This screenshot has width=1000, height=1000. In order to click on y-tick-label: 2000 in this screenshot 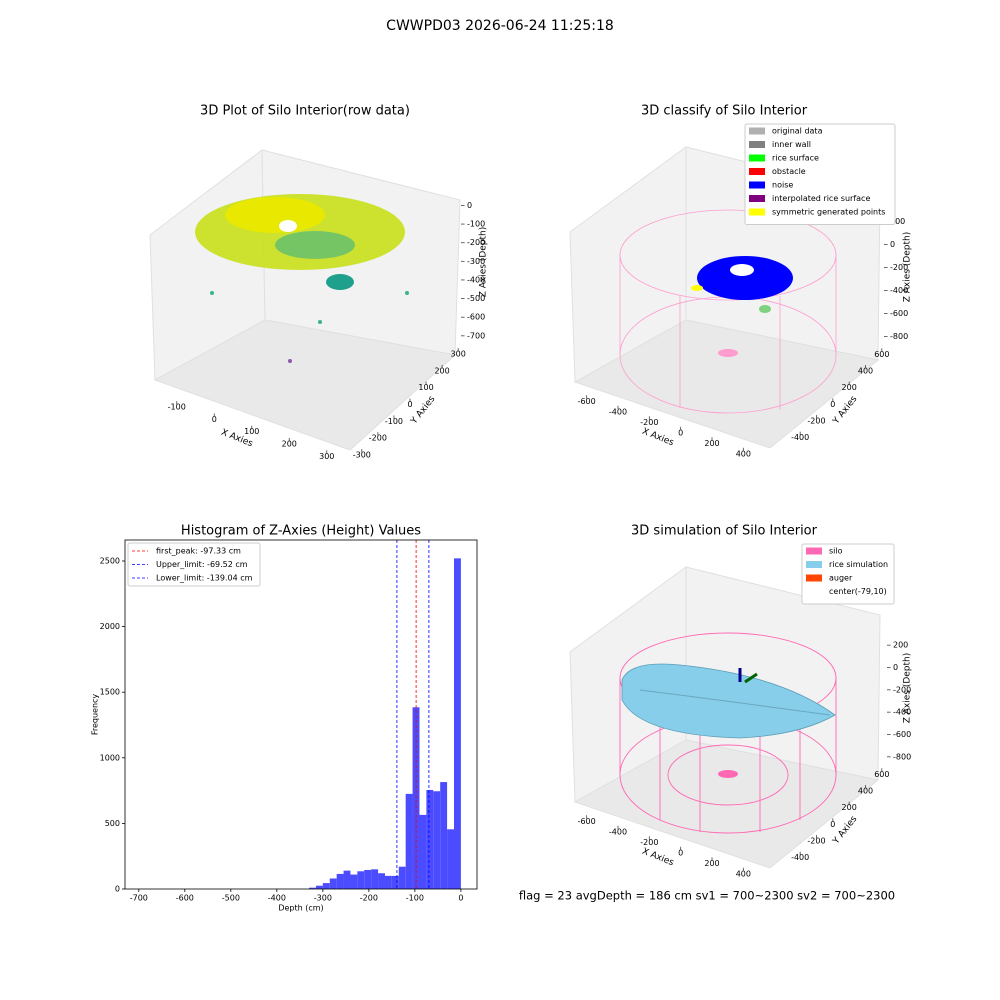, I will do `click(110, 626)`.